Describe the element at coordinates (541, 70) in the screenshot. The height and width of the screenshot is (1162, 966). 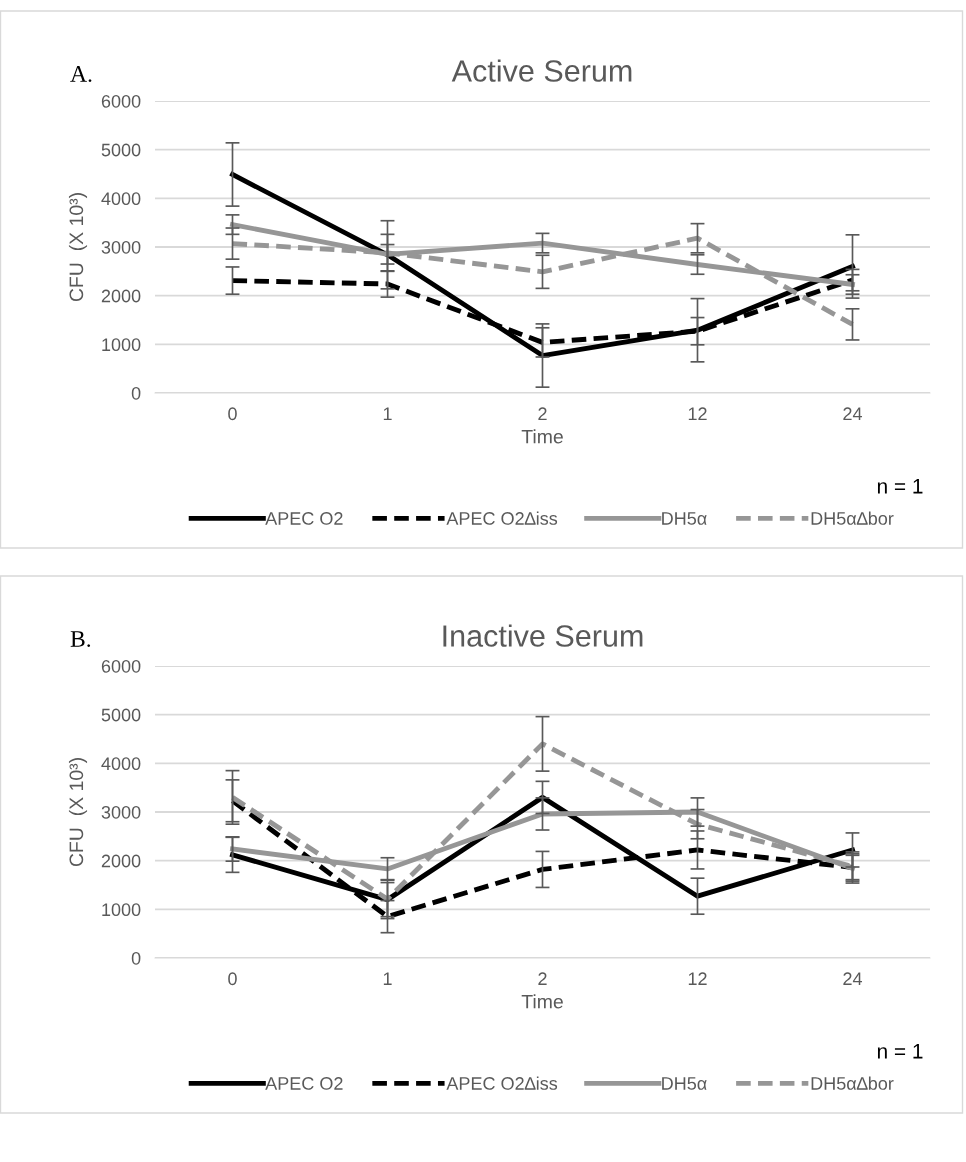
I see `chart-title: Active Serum` at that location.